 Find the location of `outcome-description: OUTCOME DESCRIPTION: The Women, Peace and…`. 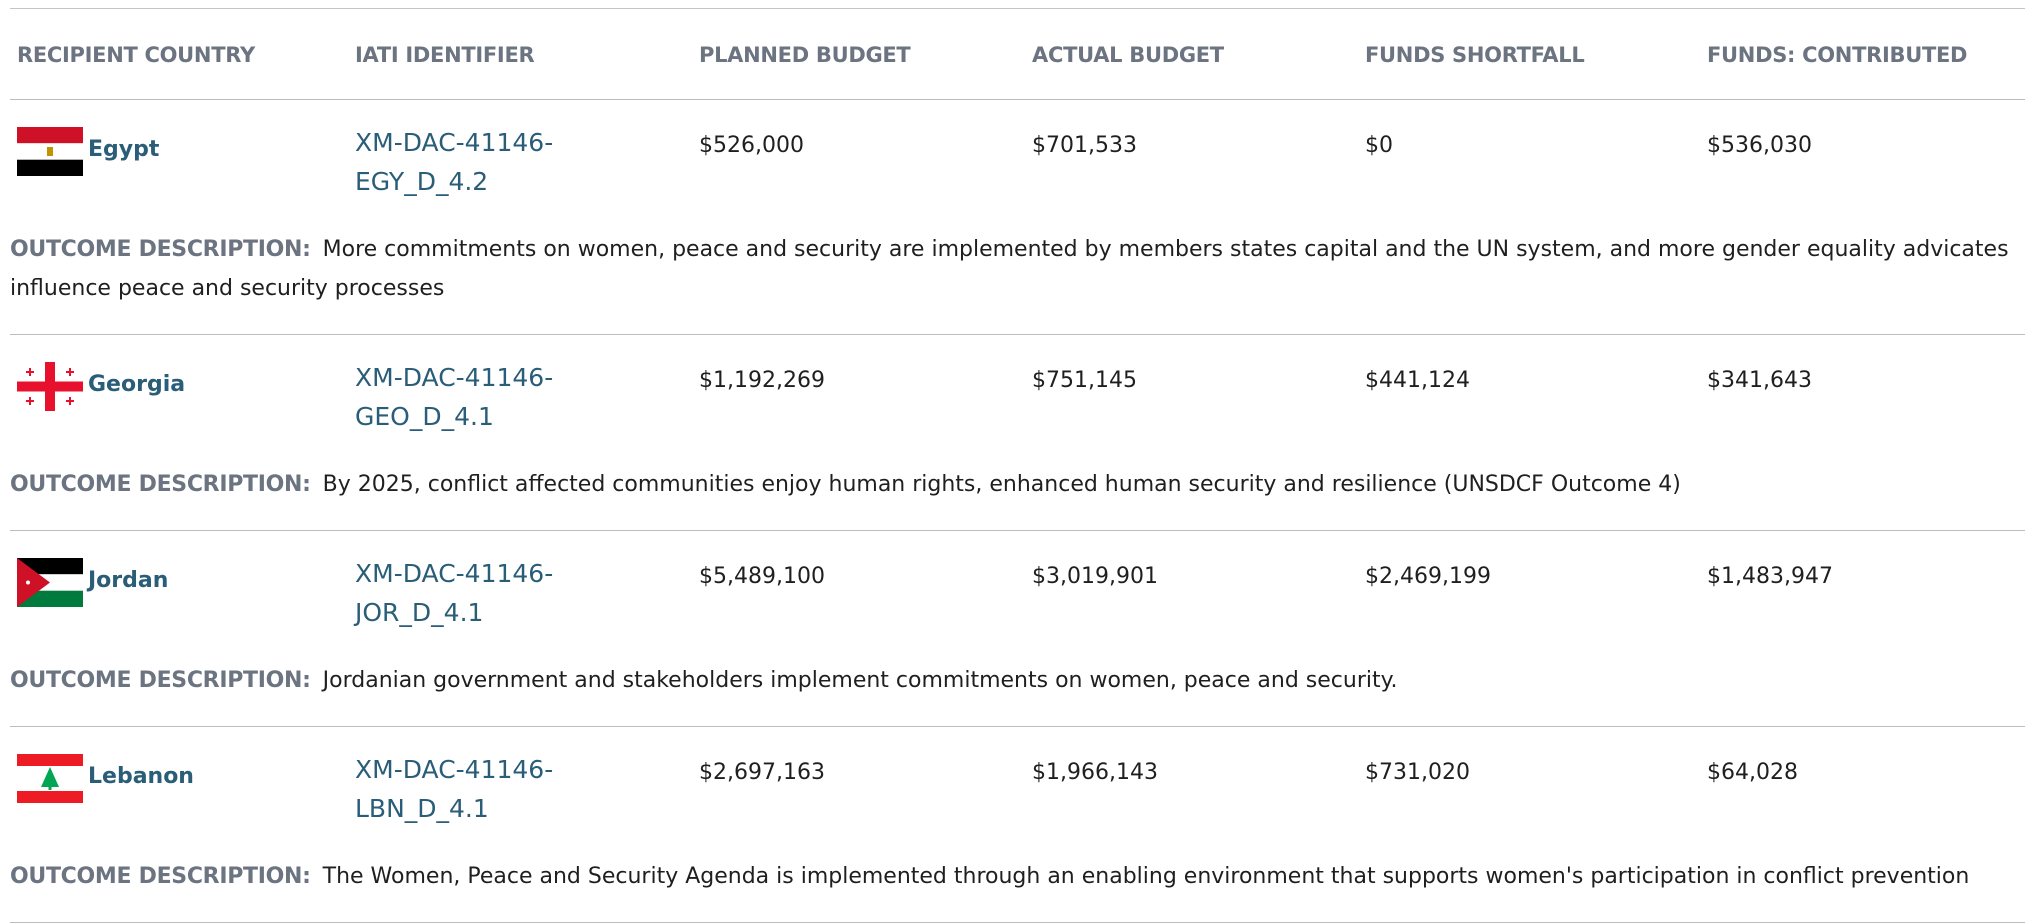

outcome-description: OUTCOME DESCRIPTION: The Women, Peace and… is located at coordinates (1017, 889).